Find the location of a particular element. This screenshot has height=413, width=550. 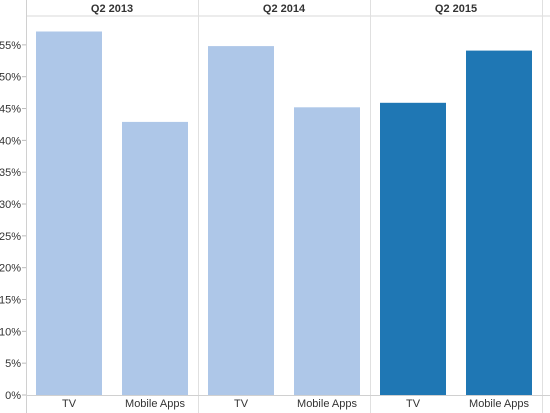

y-tick-label: 20% is located at coordinates (10, 269).